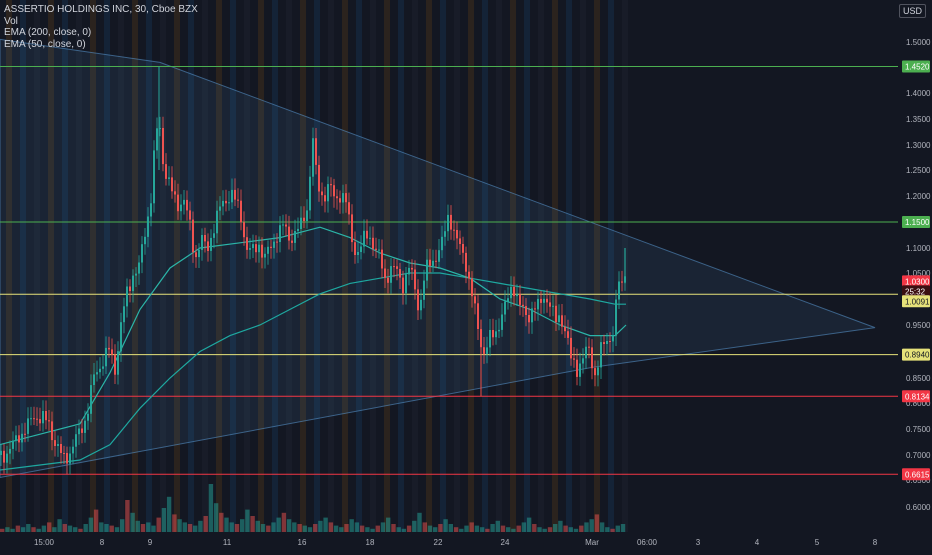 This screenshot has height=555, width=932. Describe the element at coordinates (918, 248) in the screenshot. I see `price-tick-label: 1.1000` at that location.